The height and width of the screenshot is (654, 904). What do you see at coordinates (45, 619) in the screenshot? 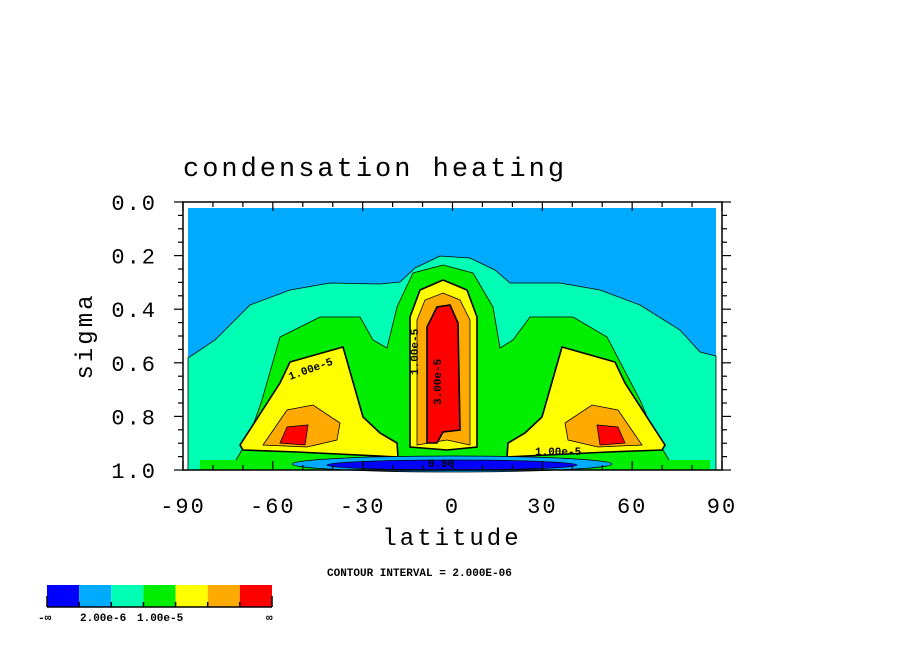
I see `colorbar-label-neg-inf: -∞` at bounding box center [45, 619].